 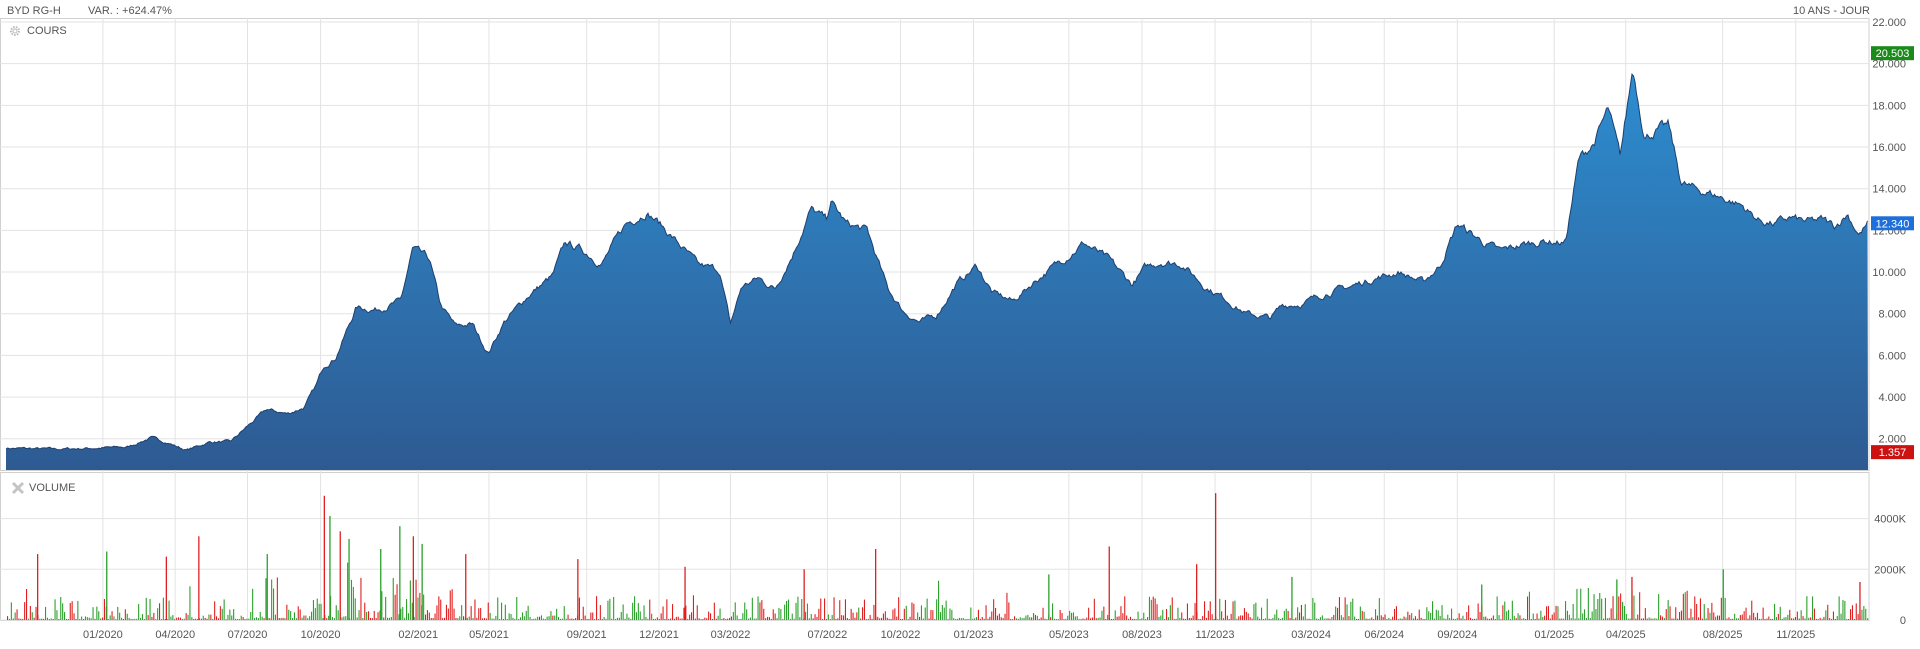 What do you see at coordinates (18, 488) in the screenshot?
I see `close-icon` at bounding box center [18, 488].